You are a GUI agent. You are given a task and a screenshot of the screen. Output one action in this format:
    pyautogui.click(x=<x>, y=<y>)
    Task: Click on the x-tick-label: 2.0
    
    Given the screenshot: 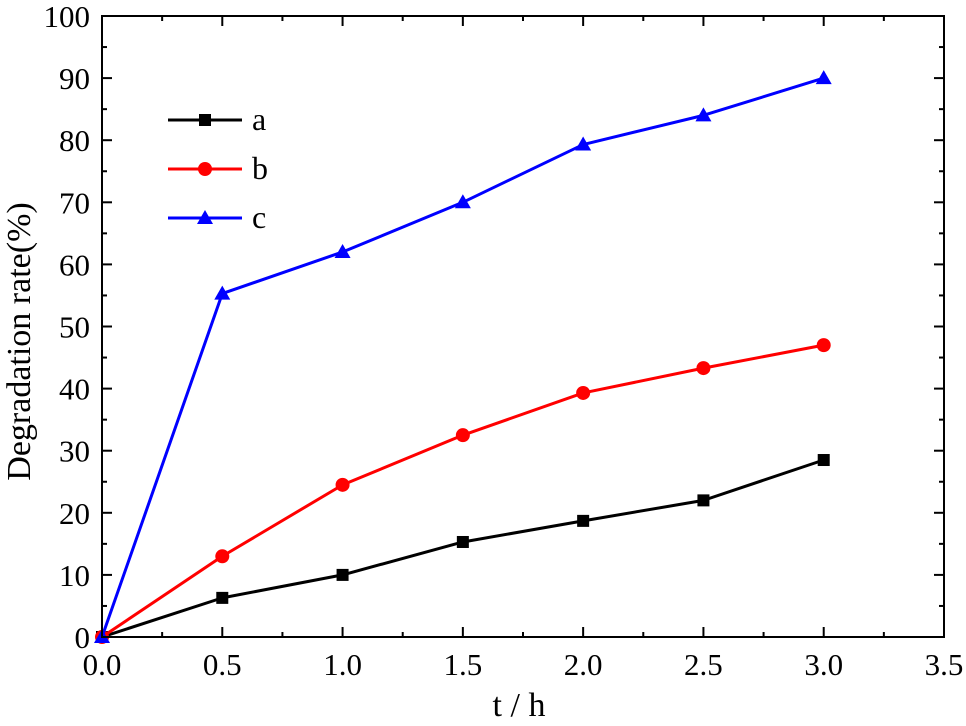 What is the action you would take?
    pyautogui.click(x=583, y=664)
    